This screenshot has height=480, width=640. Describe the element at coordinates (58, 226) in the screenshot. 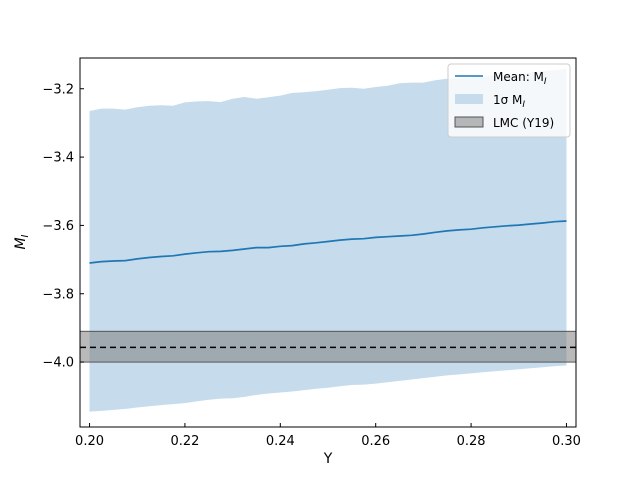

I see `y-tick-label: −3.6` at that location.